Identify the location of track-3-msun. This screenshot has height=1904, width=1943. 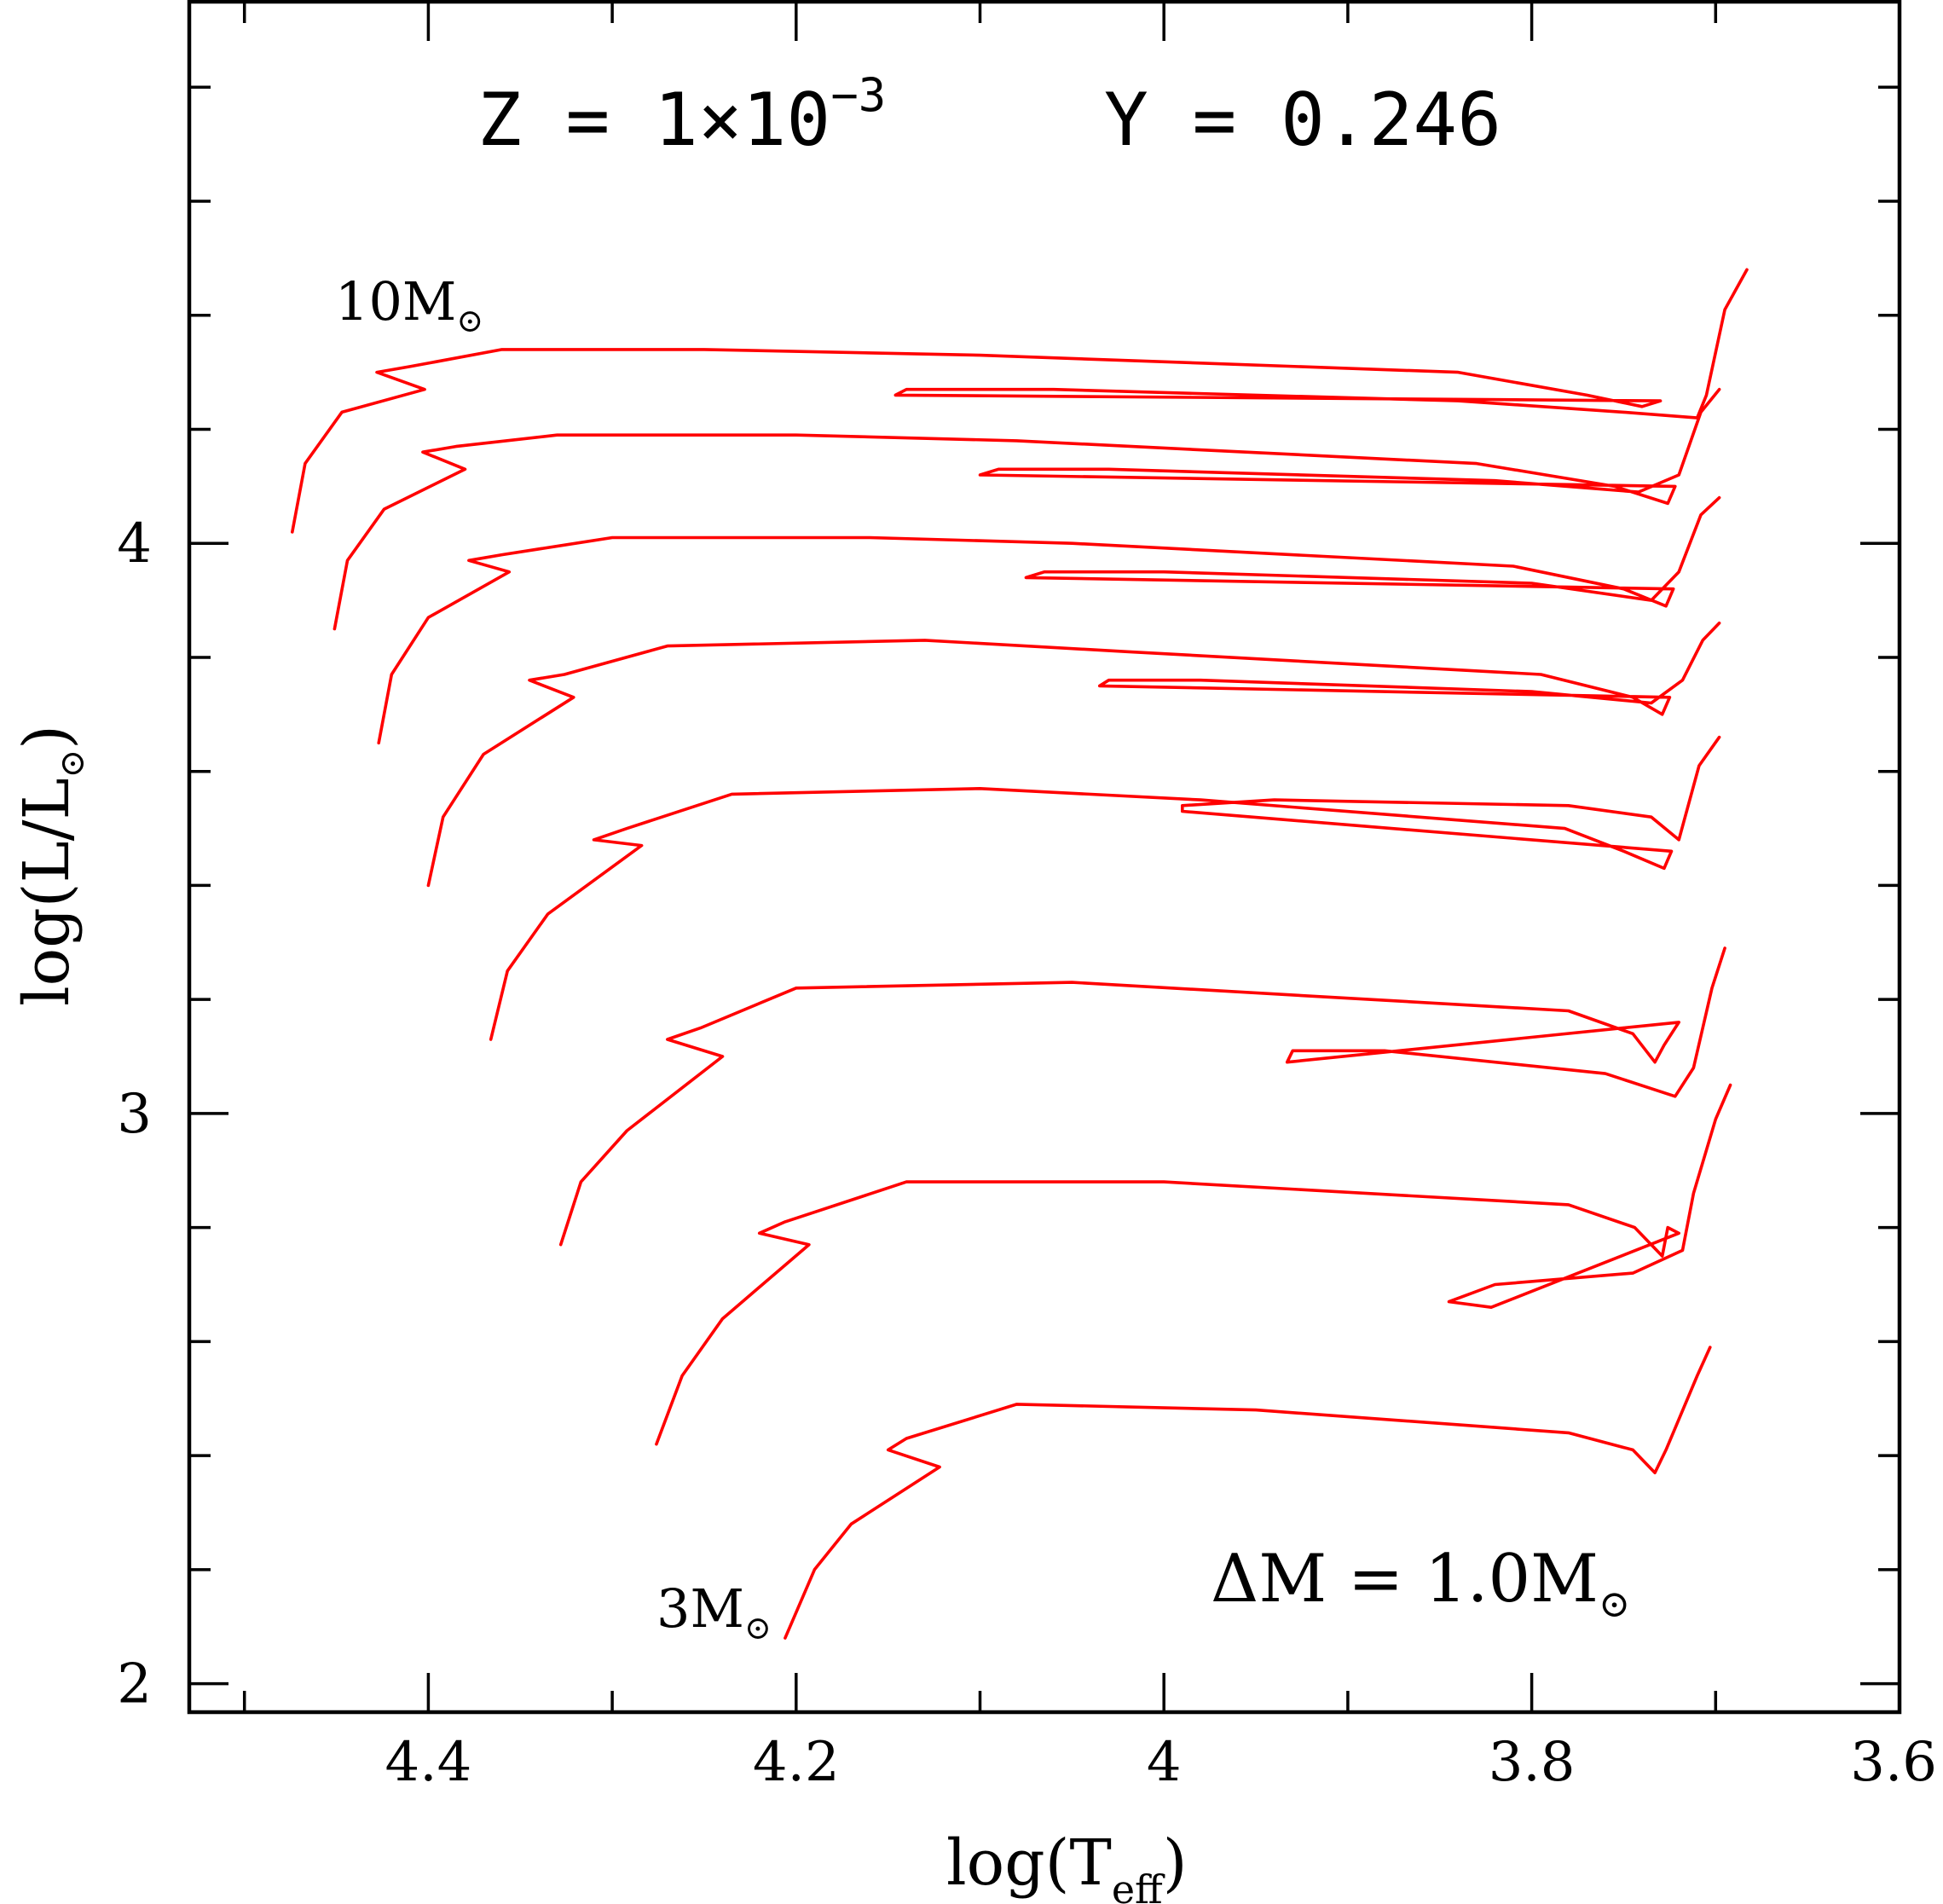
(1248, 1493).